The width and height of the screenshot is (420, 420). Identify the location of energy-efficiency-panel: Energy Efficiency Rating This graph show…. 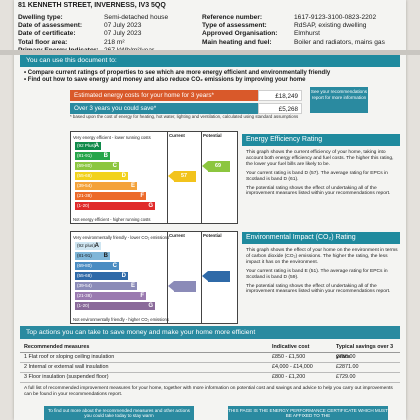
(321, 167).